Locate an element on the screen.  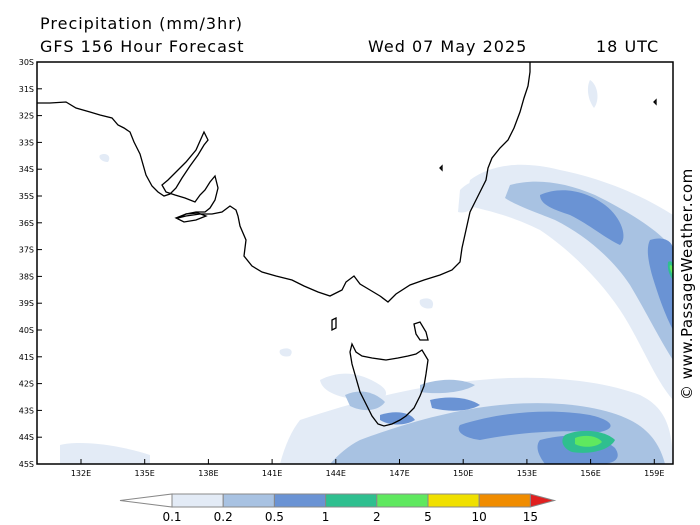
map-title: Precipitation (mm/3hr) is located at coordinates (142, 23).